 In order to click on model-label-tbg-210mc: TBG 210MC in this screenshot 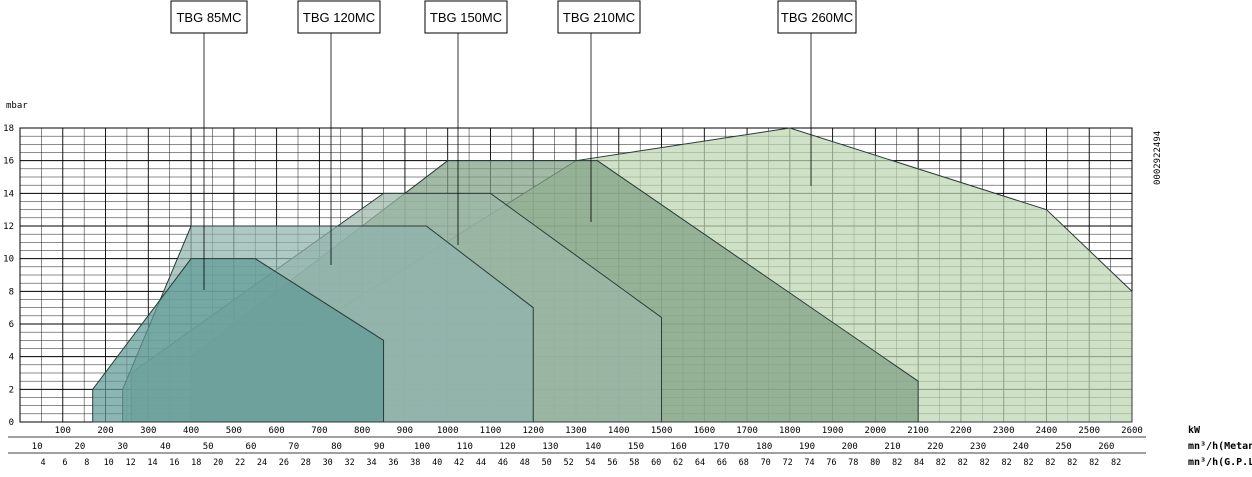, I will do `click(599, 111)`.